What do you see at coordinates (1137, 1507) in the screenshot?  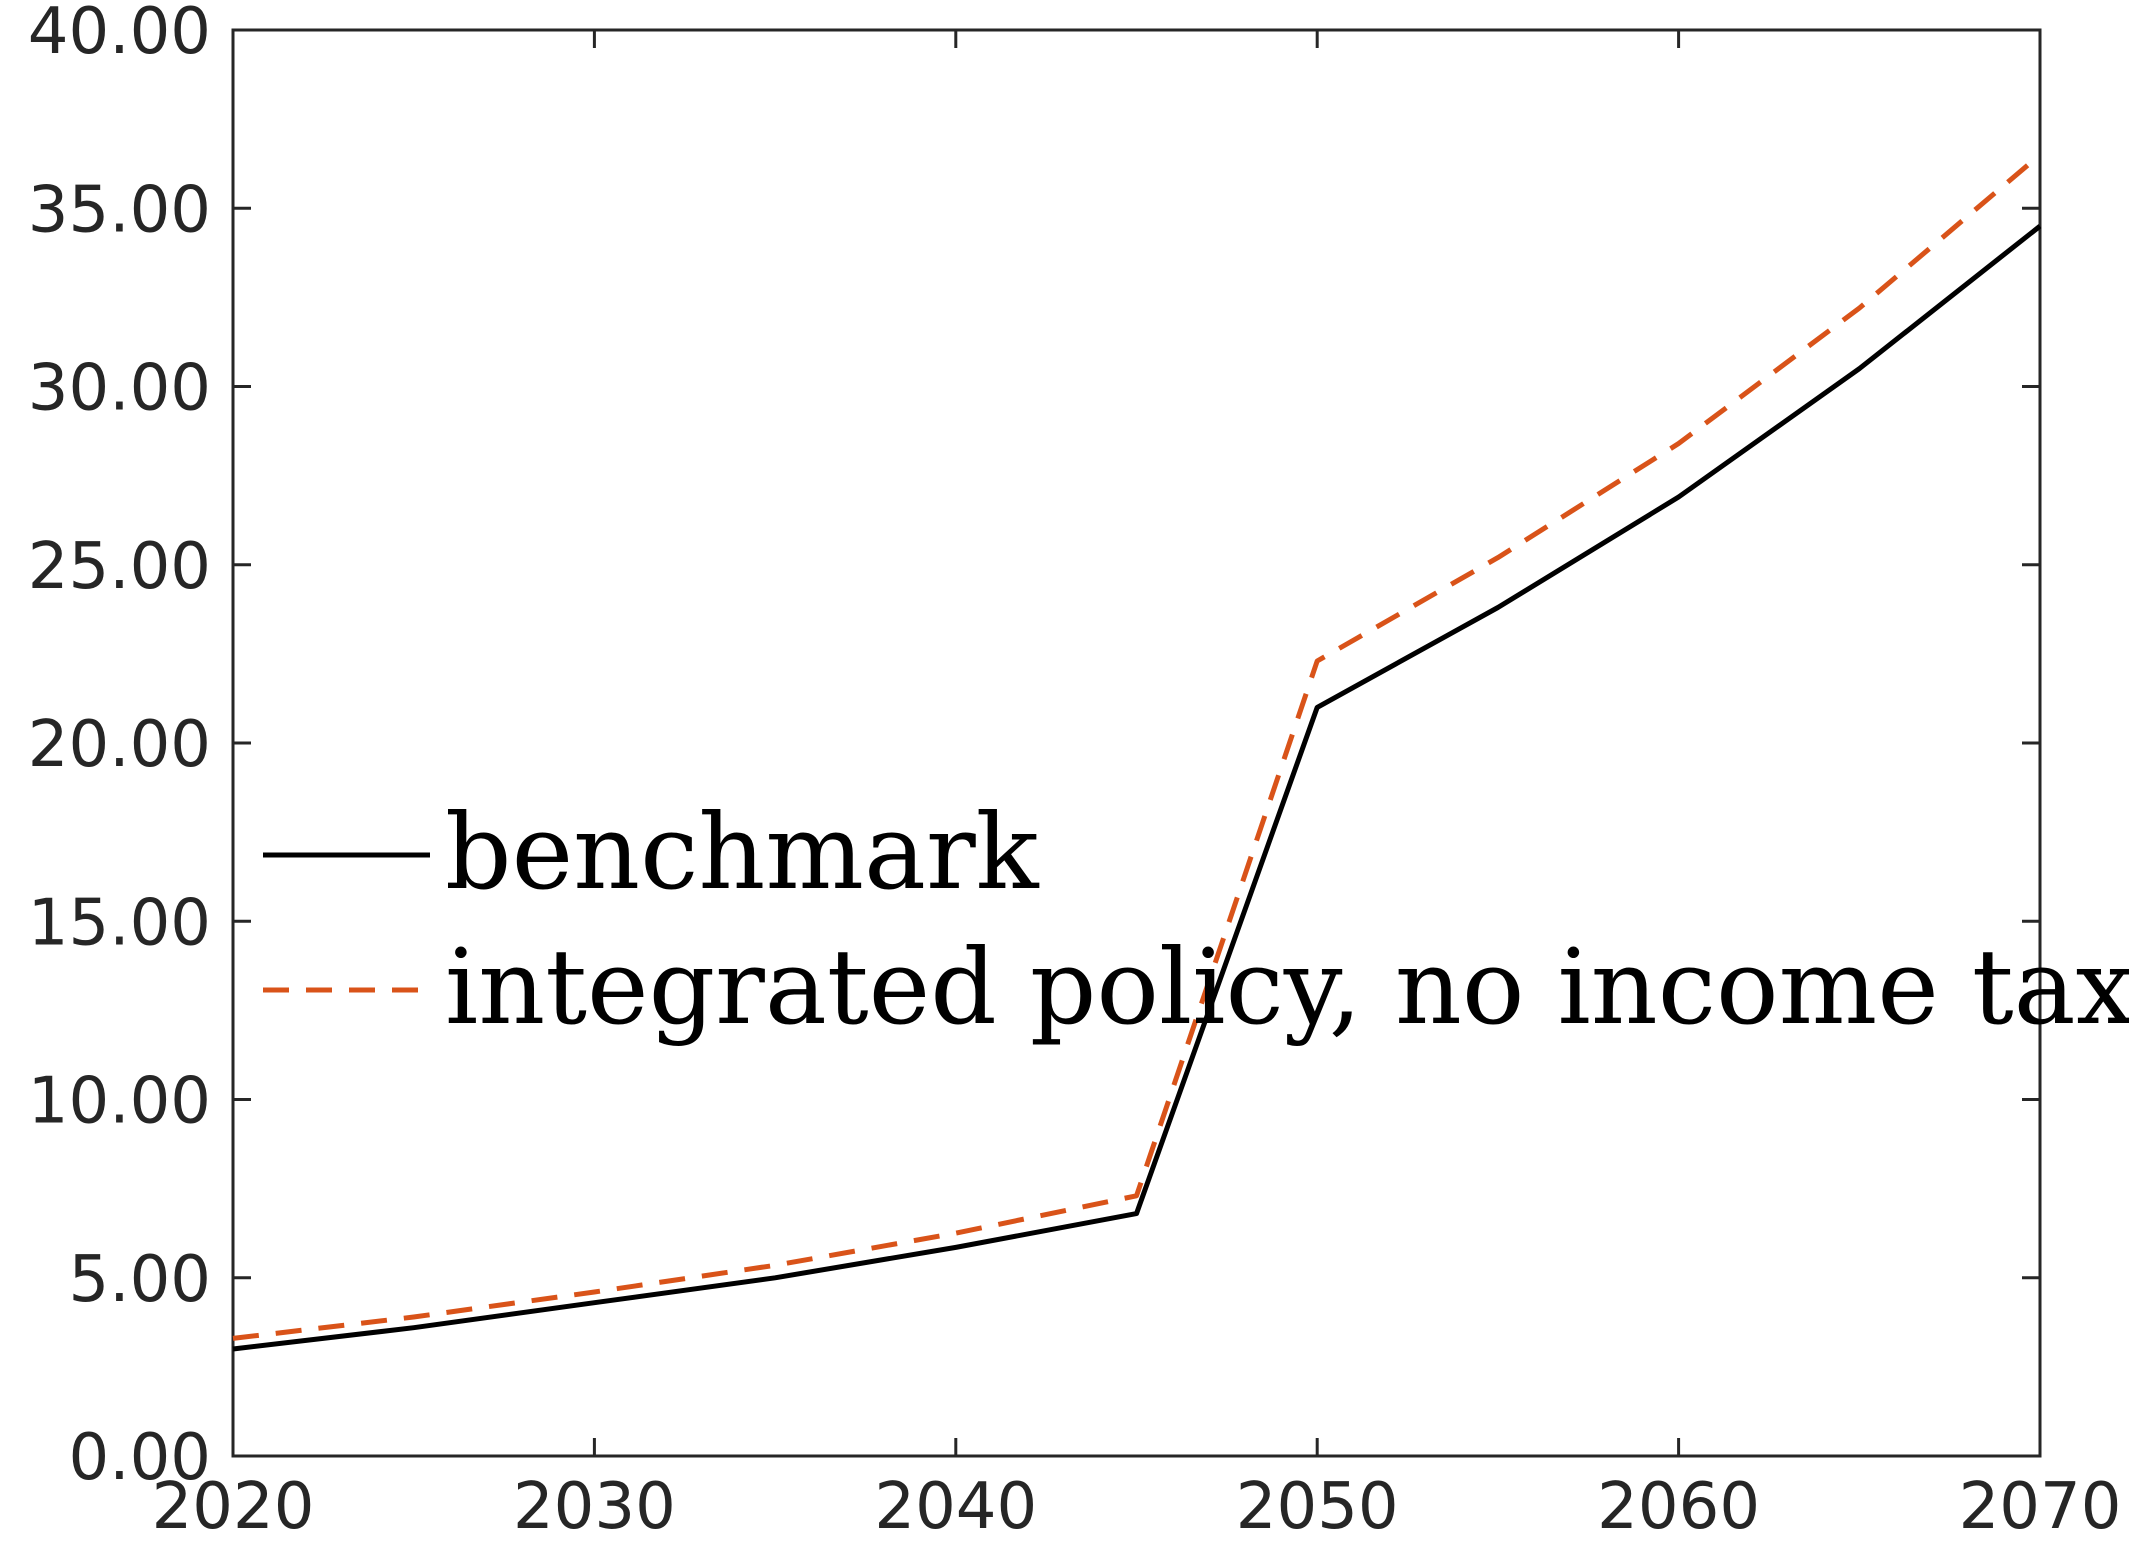 I see `x-tick-labels: 2020 2030 2040 2050 2060 2070` at bounding box center [1137, 1507].